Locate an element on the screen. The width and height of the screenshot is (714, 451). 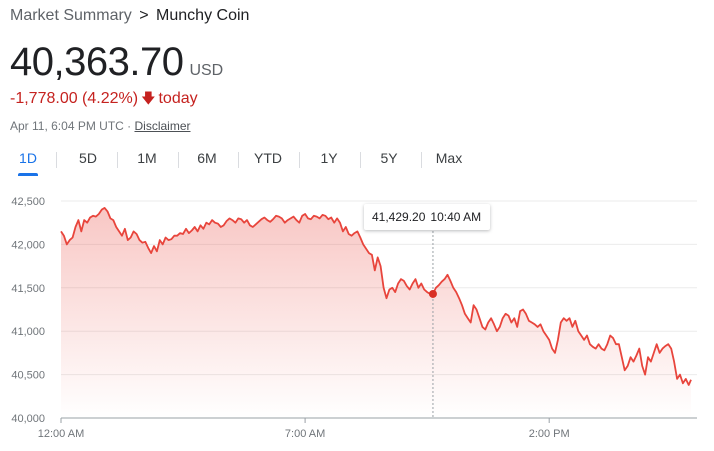
price-change-row: -1,778.00 (4.22%) 🡇 today is located at coordinates (104, 100).